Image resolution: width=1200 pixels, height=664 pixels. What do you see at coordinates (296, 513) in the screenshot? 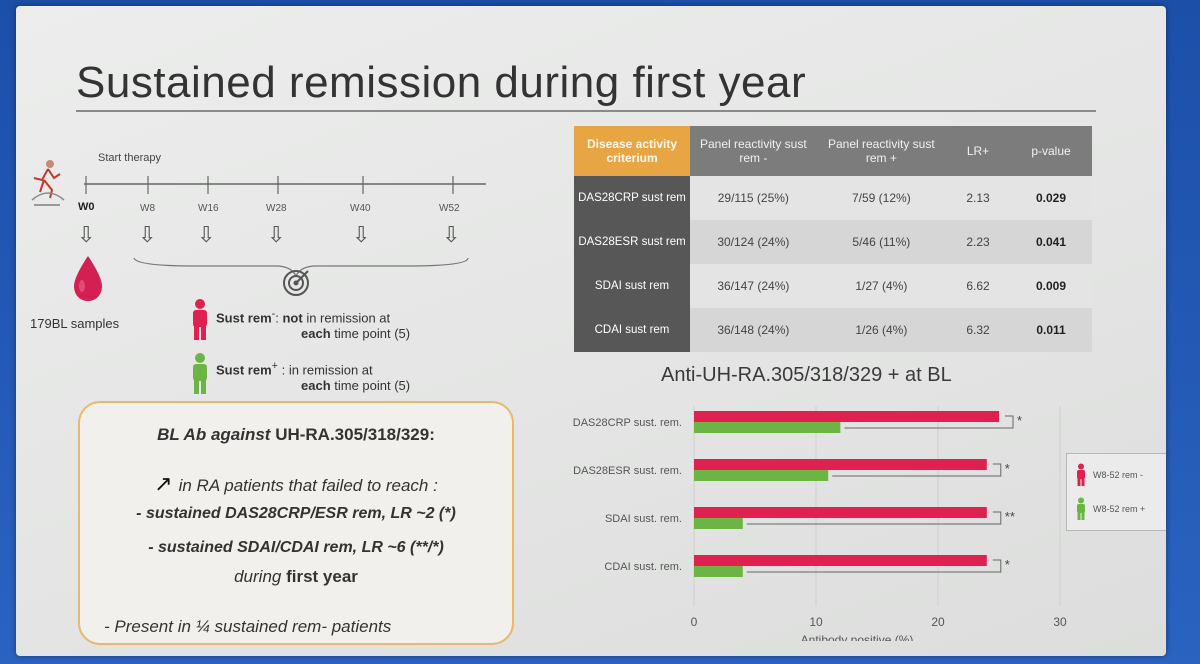
I see `callout-line-3: - sustained DAS28CRP/ESR rem, LR ~2 (*)` at bounding box center [296, 513].